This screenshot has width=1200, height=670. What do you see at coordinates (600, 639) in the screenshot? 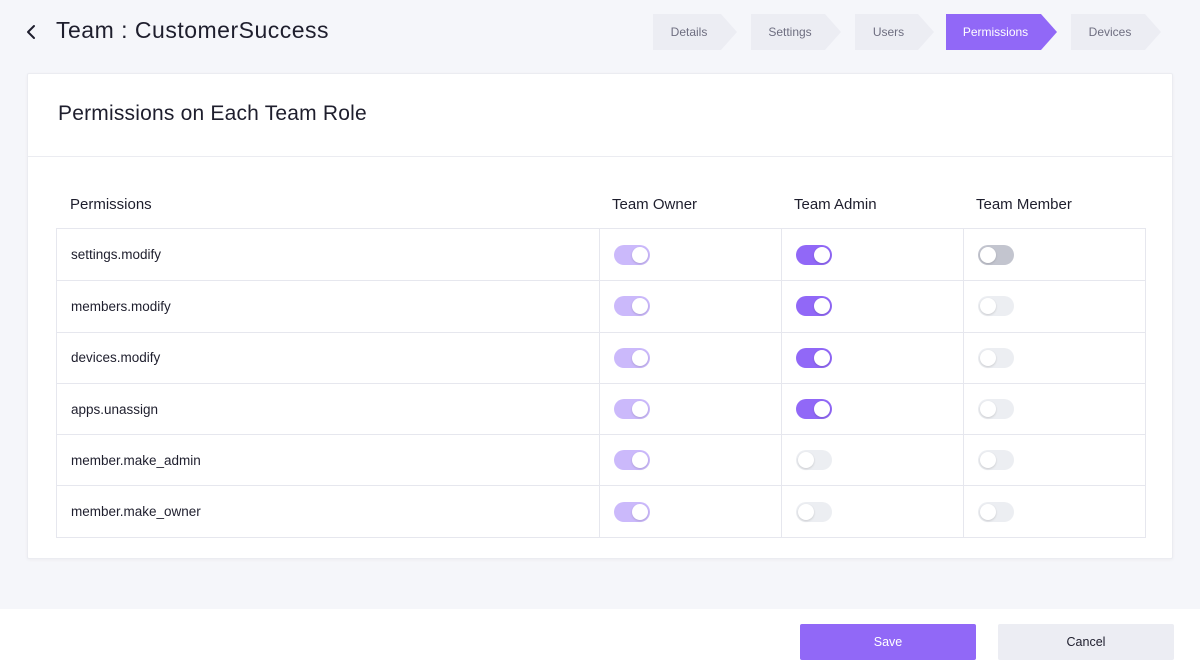
I see `footer-bar: Save Cancel` at bounding box center [600, 639].